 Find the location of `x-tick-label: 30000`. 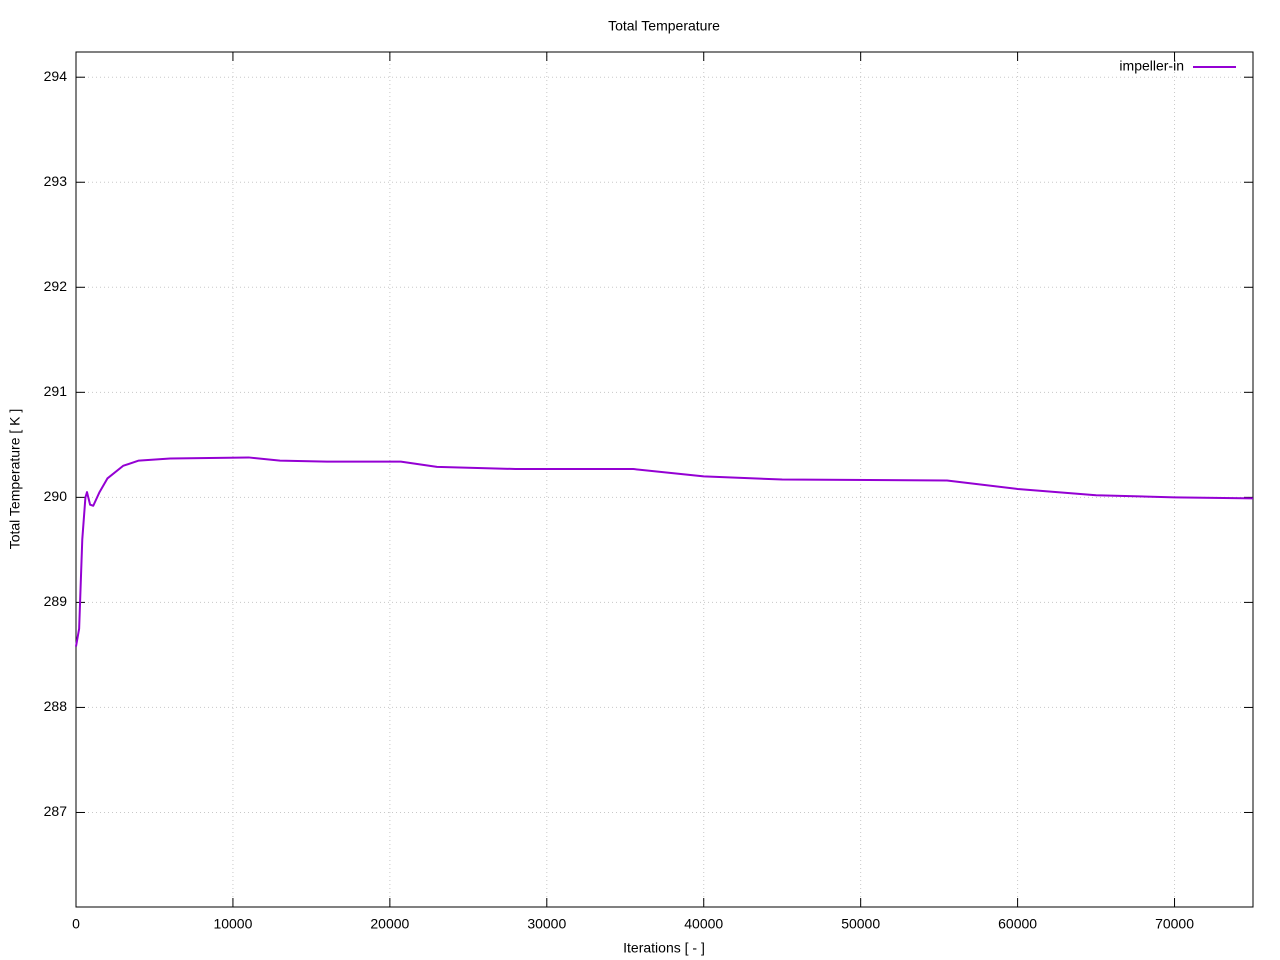

x-tick-label: 30000 is located at coordinates (546, 924).